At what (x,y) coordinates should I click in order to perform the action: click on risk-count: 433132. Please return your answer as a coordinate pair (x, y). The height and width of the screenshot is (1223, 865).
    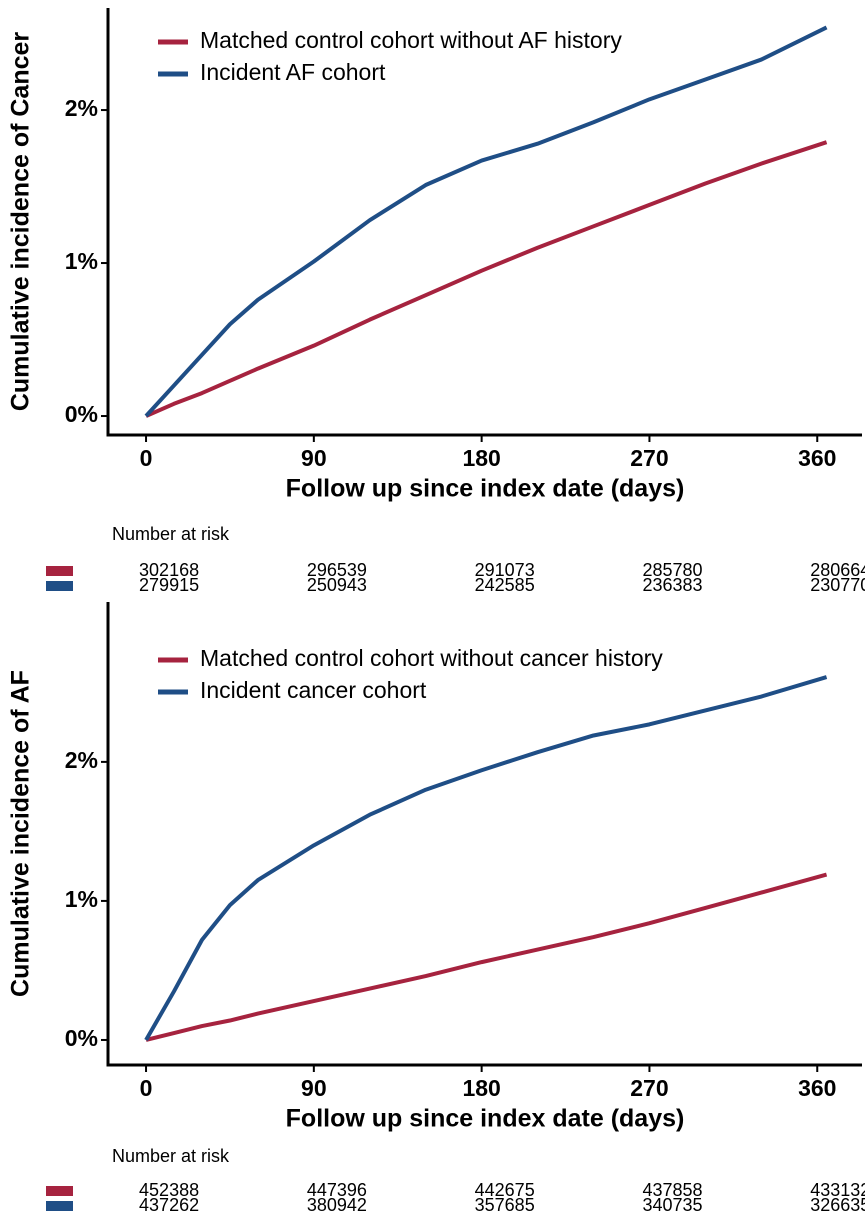
    Looking at the image, I should click on (837, 1190).